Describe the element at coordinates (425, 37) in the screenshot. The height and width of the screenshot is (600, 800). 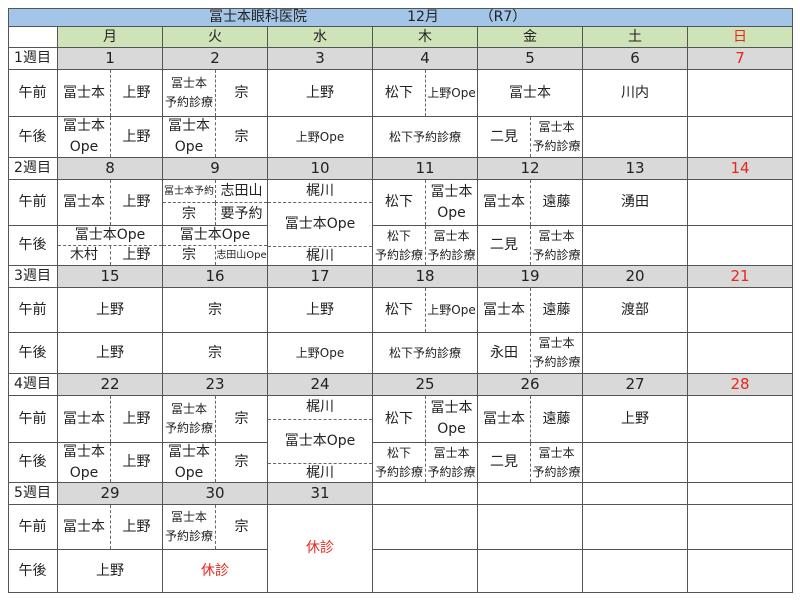
I see `weekday-header-thu: 木` at that location.